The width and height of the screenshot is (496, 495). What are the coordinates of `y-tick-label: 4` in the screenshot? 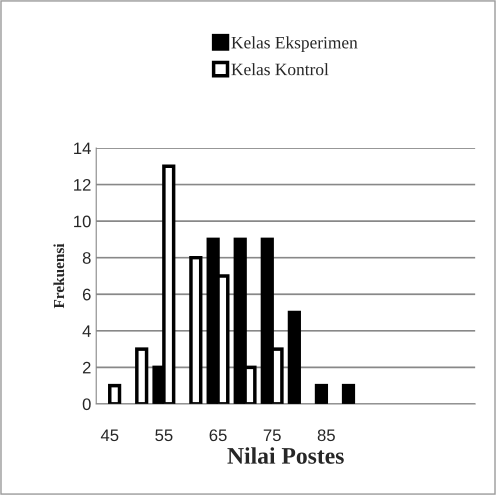 It's located at (86, 331).